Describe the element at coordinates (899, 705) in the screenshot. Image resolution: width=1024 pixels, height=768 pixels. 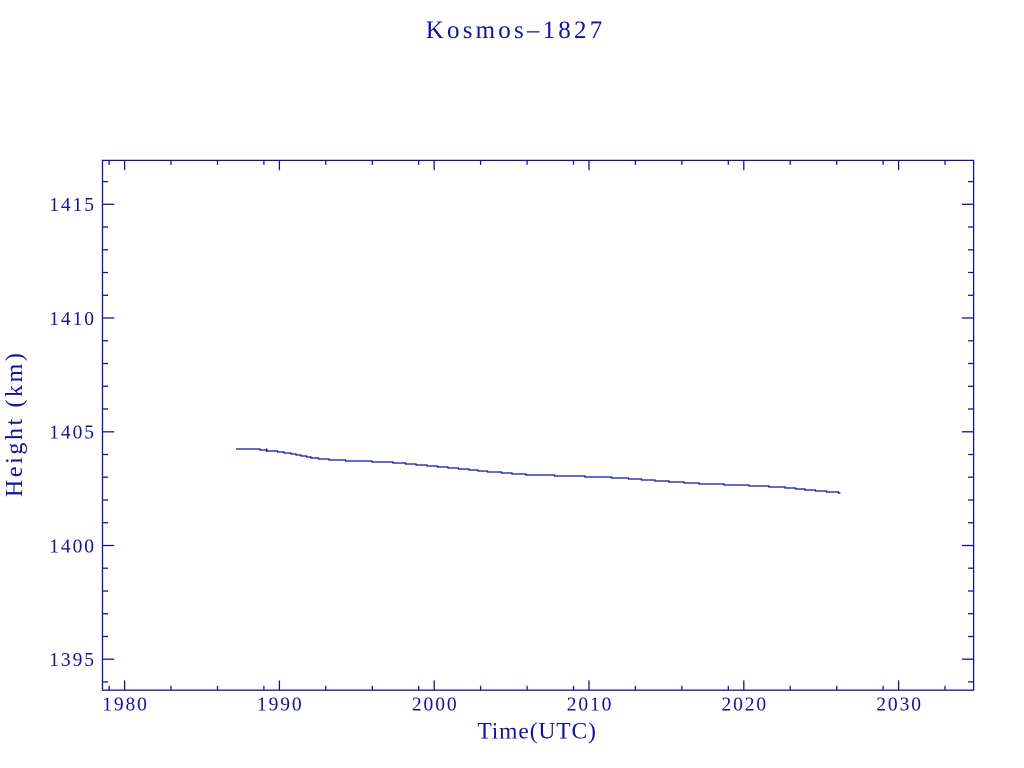
I see `svg-text: 2030` at that location.